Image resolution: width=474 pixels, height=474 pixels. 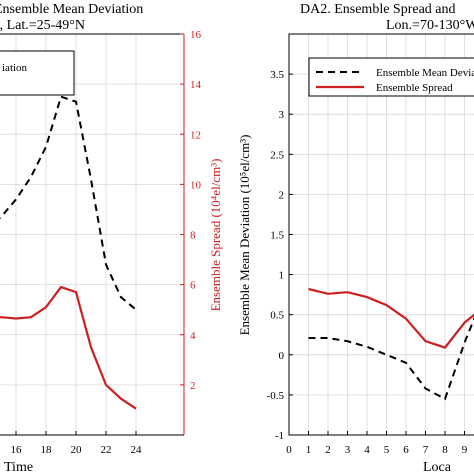 I want to click on left-y2-tick-label: 16, so click(x=196, y=35).